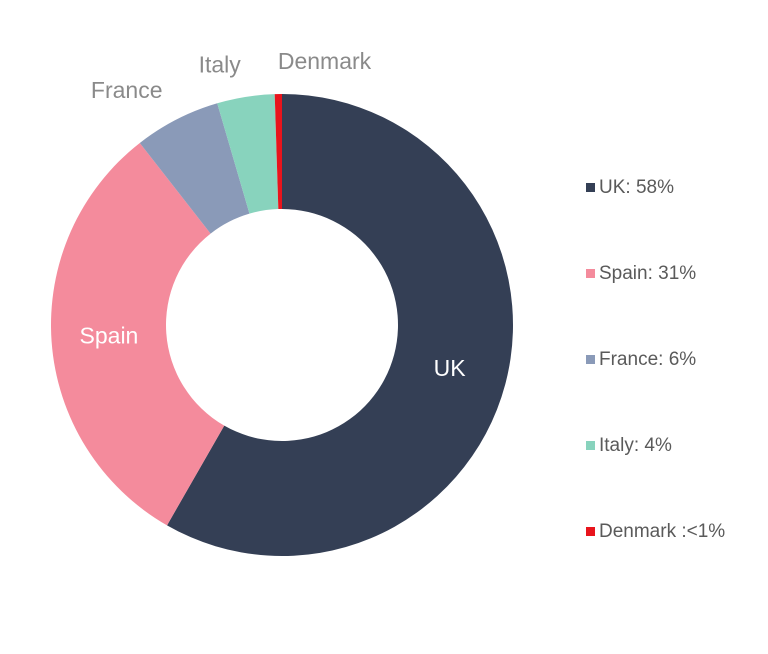 This screenshot has width=768, height=654. What do you see at coordinates (450, 368) in the screenshot?
I see `slice-label: UK` at bounding box center [450, 368].